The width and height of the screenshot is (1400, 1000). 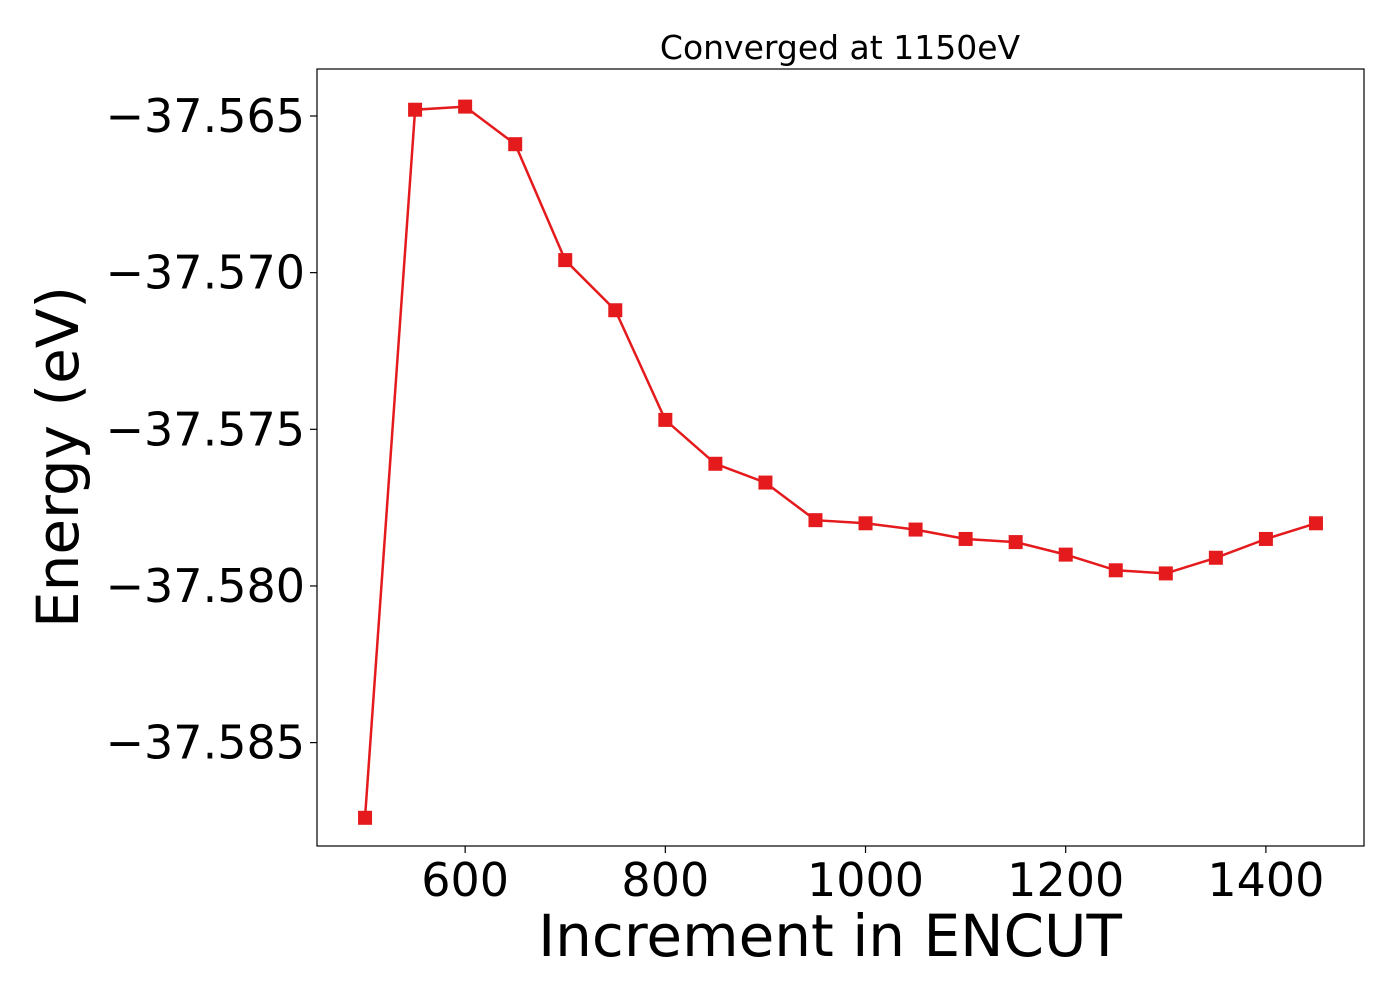 What do you see at coordinates (840, 47) in the screenshot?
I see `chart-title: Converged at 1150eV` at bounding box center [840, 47].